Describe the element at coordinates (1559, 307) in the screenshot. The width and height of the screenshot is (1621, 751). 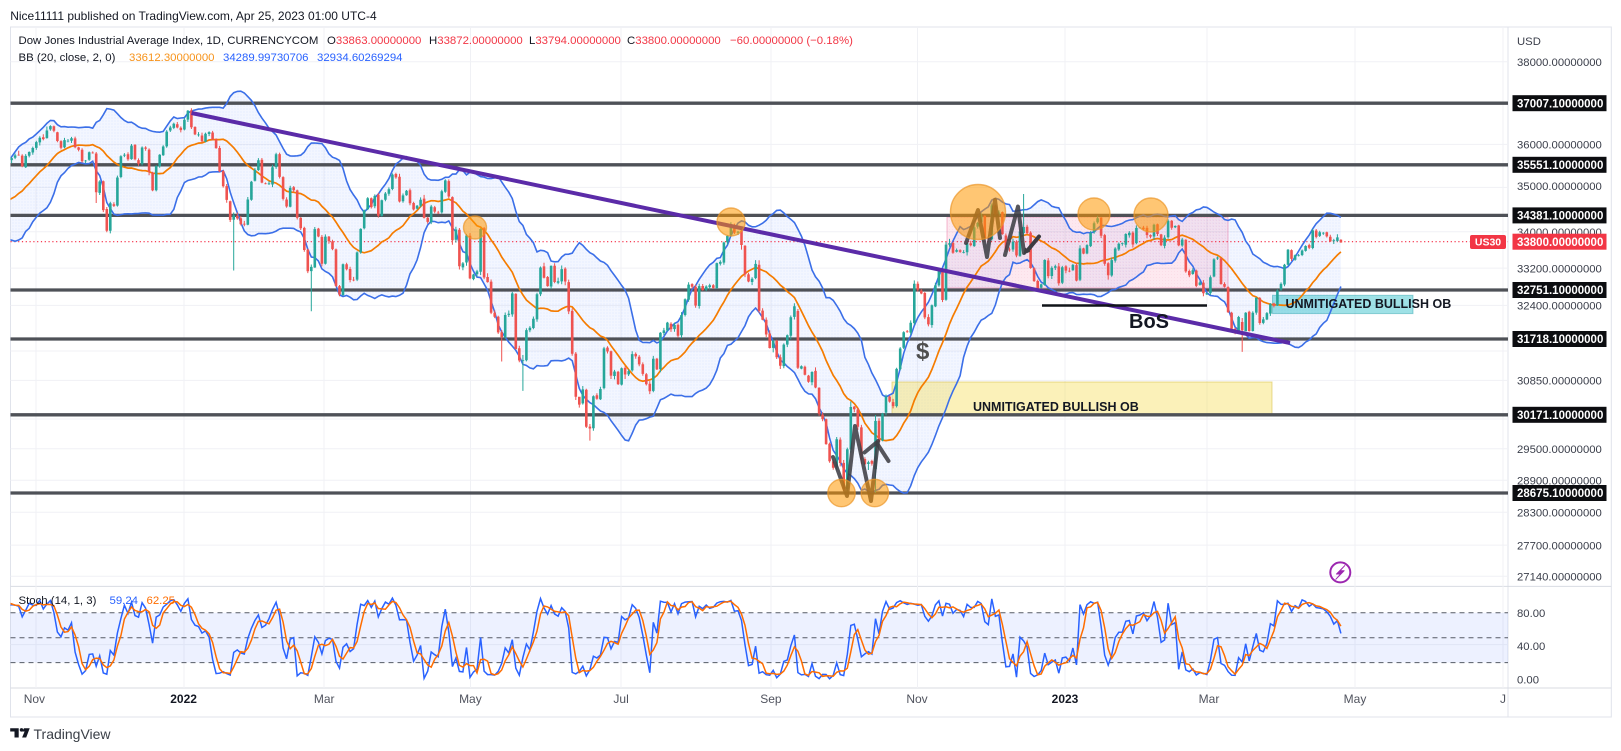
I see `svg-text: 32400.00000000` at that location.